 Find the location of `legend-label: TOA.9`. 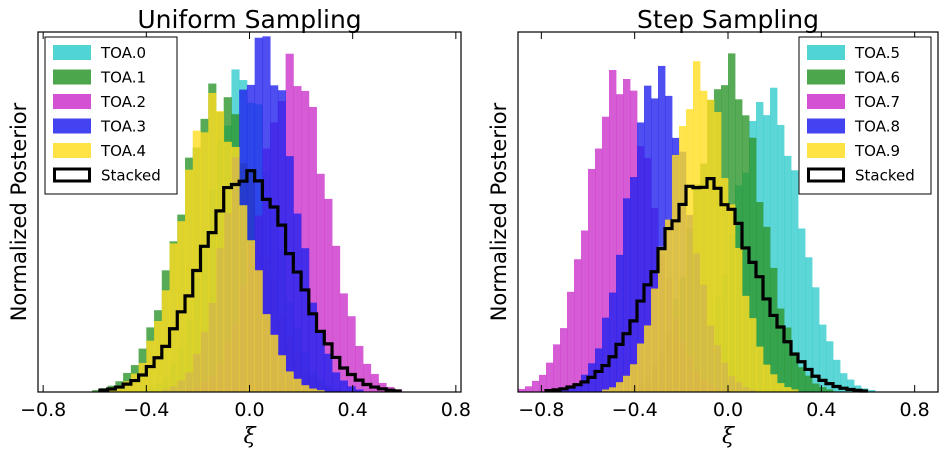

legend-label: TOA.9 is located at coordinates (877, 151).